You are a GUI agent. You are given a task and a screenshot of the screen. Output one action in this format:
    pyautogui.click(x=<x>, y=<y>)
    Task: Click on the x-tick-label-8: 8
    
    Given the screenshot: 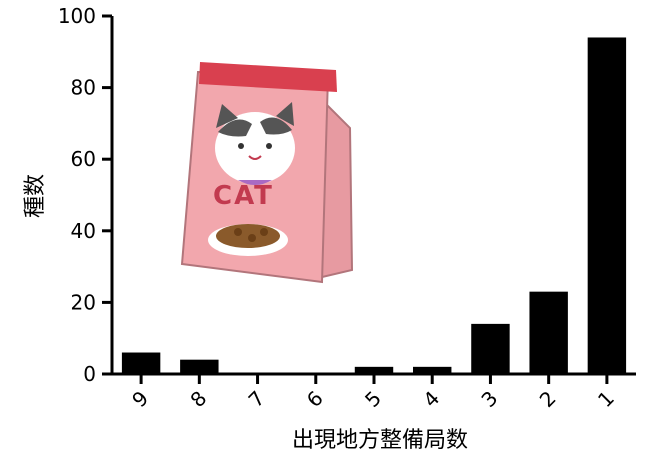 What is the action you would take?
    pyautogui.click(x=198, y=399)
    